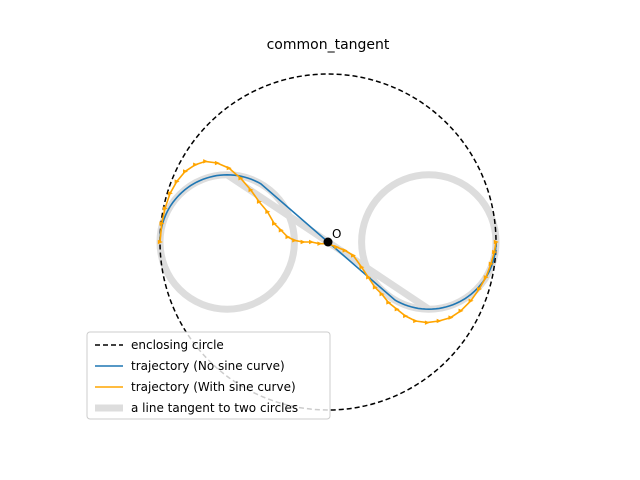 This screenshot has height=480, width=640. What do you see at coordinates (214, 408) in the screenshot?
I see `legend-label: a line tangent to two circles` at bounding box center [214, 408].